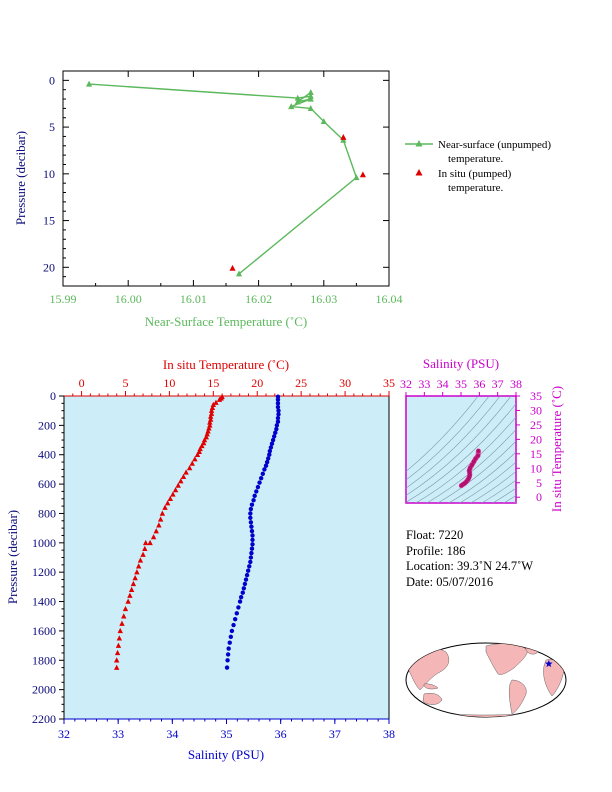 Image resolution: width=612 pixels, height=792 pixels. I want to click on top-x-tick-label: 16.00, so click(128, 299).